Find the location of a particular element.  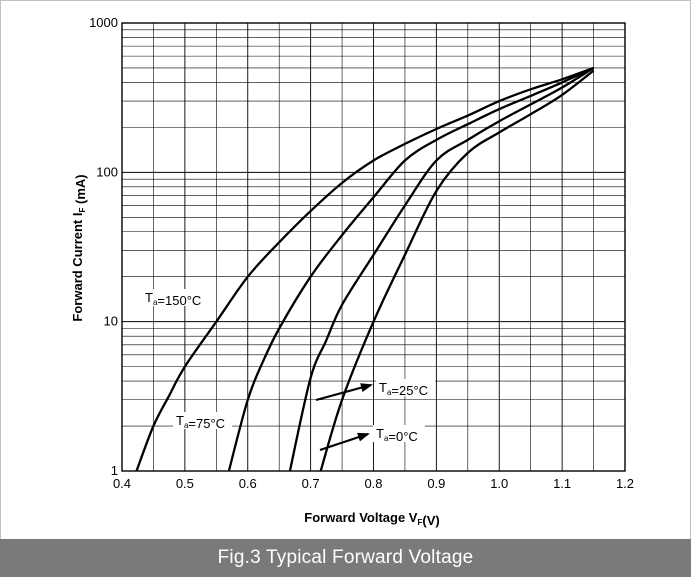

annotation-label: Ta=25°C is located at coordinates (403, 389).